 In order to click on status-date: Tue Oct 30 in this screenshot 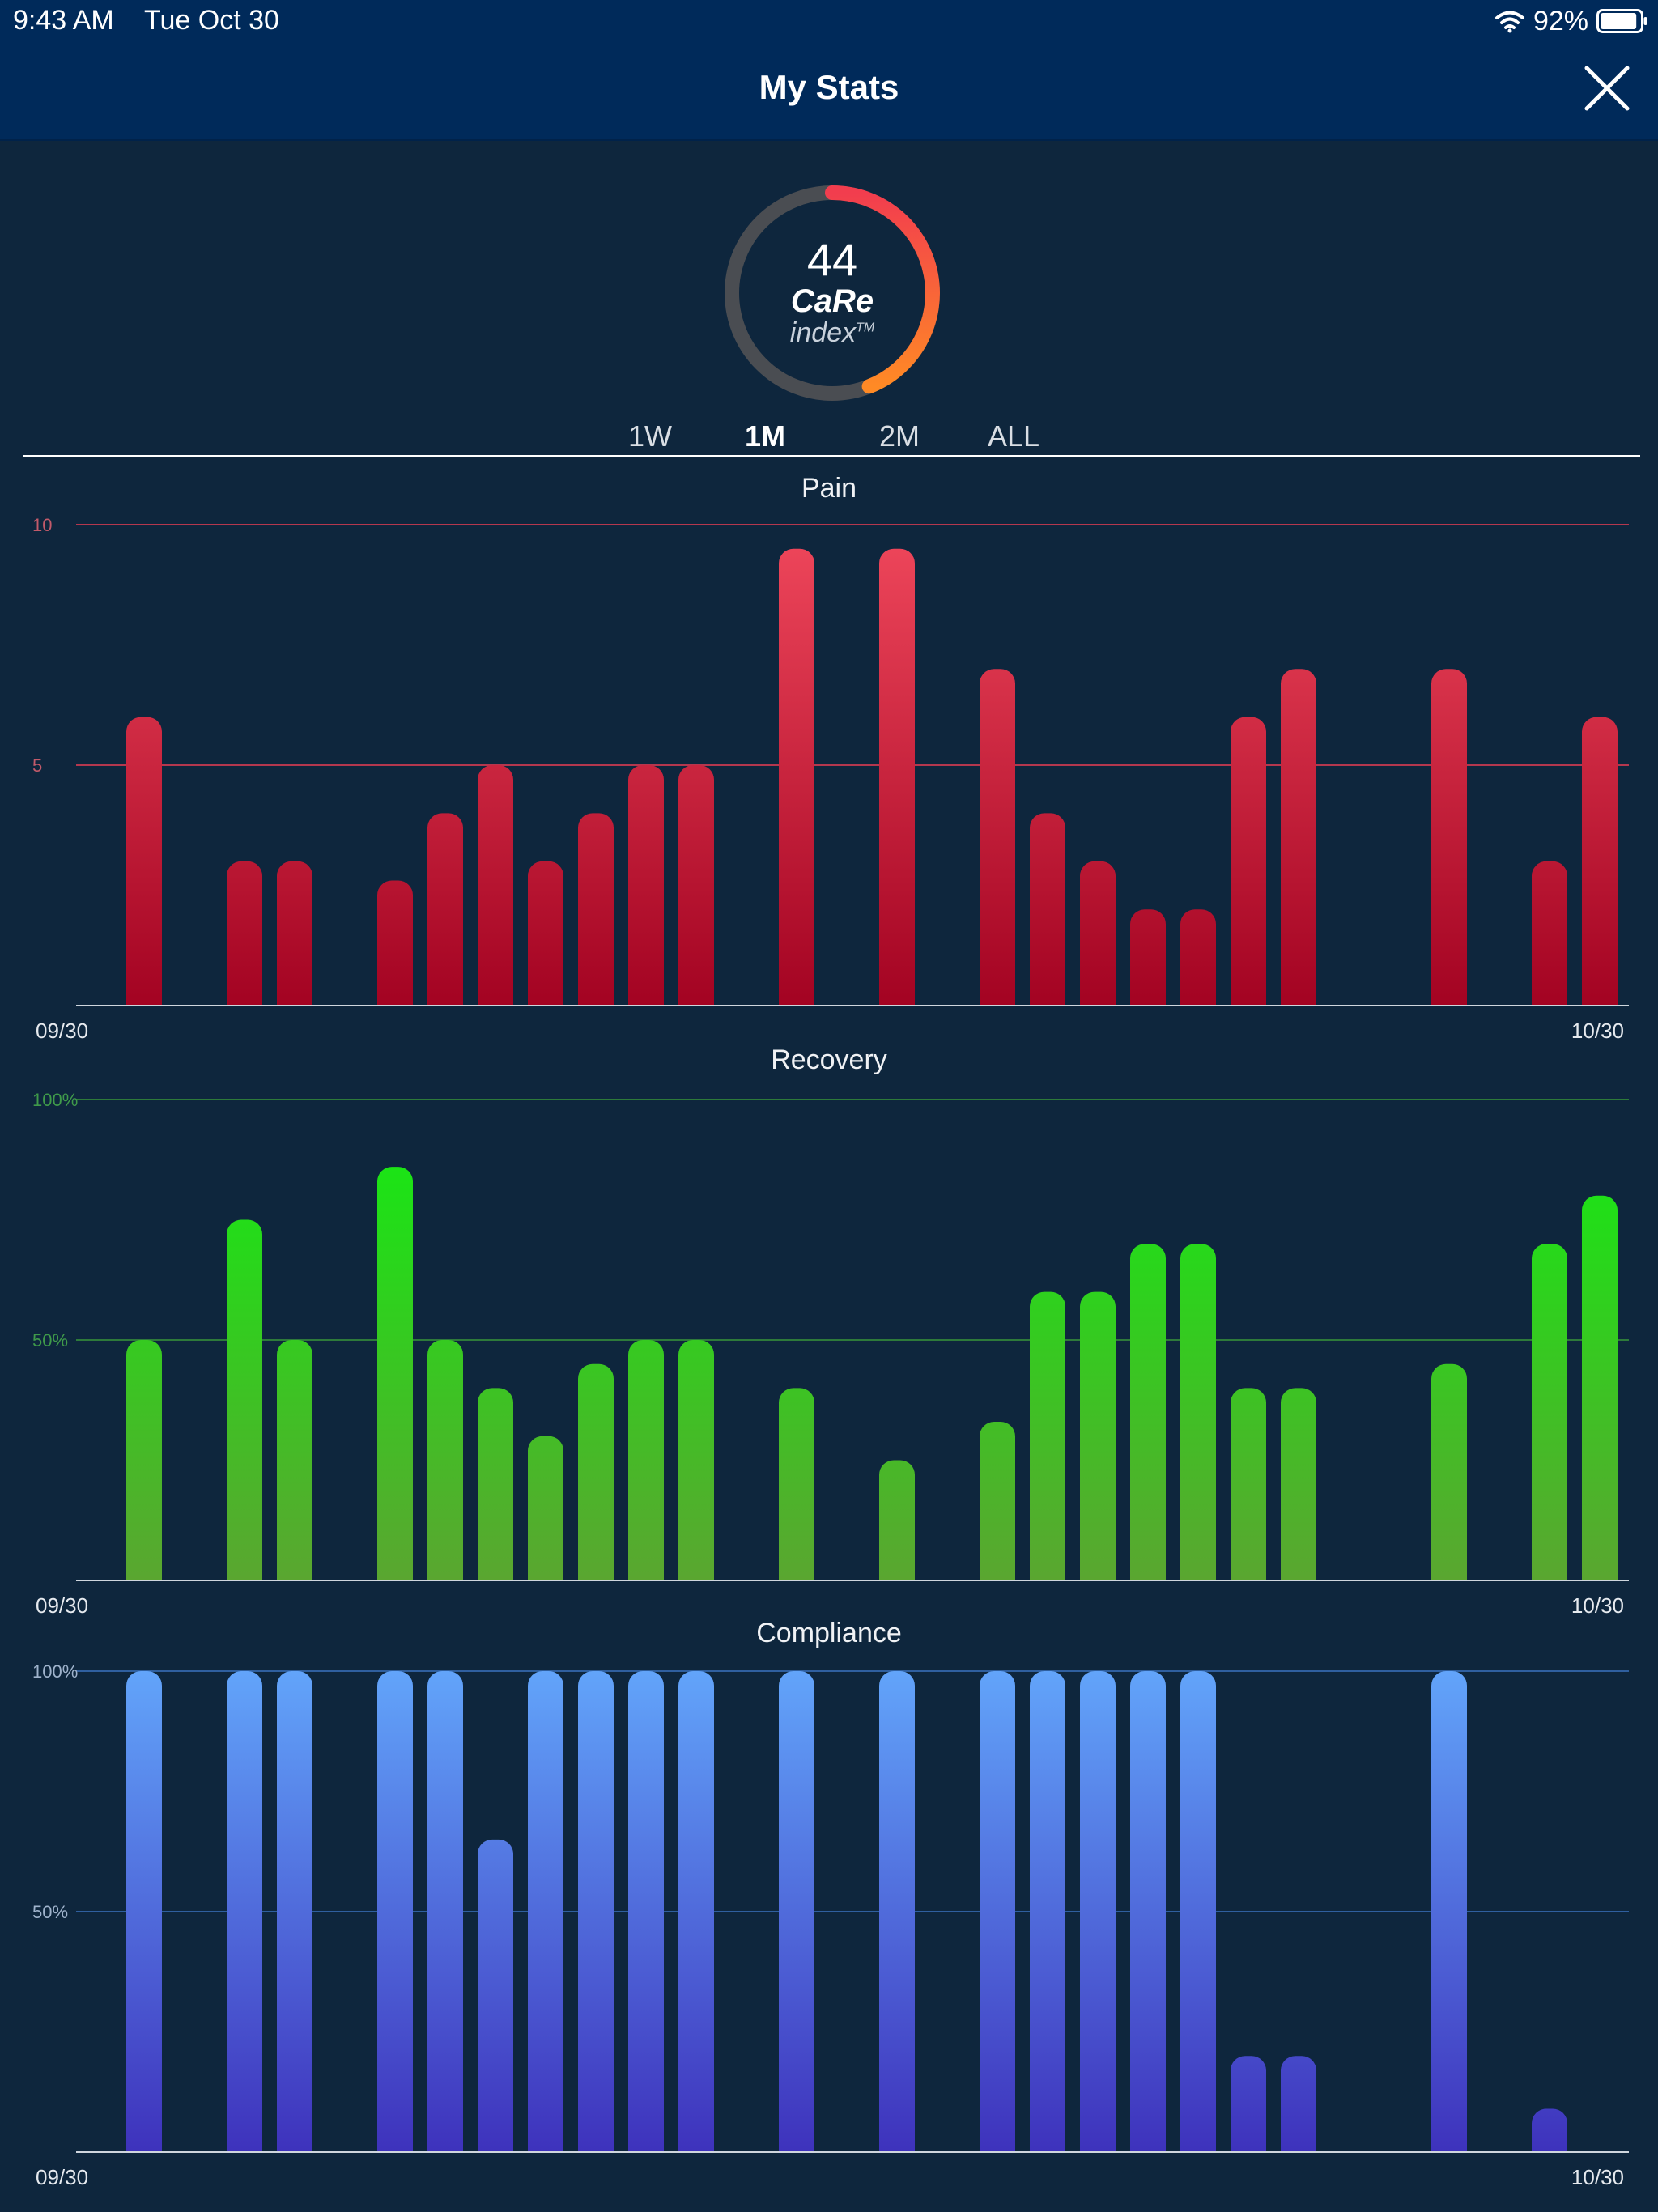, I will do `click(211, 21)`.